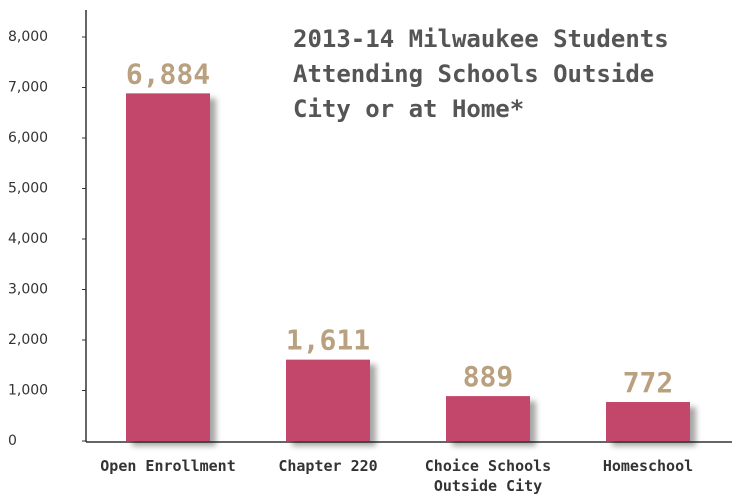 Image resolution: width=737 pixels, height=504 pixels. I want to click on x-tick-label: Open Enrollment, so click(168, 466).